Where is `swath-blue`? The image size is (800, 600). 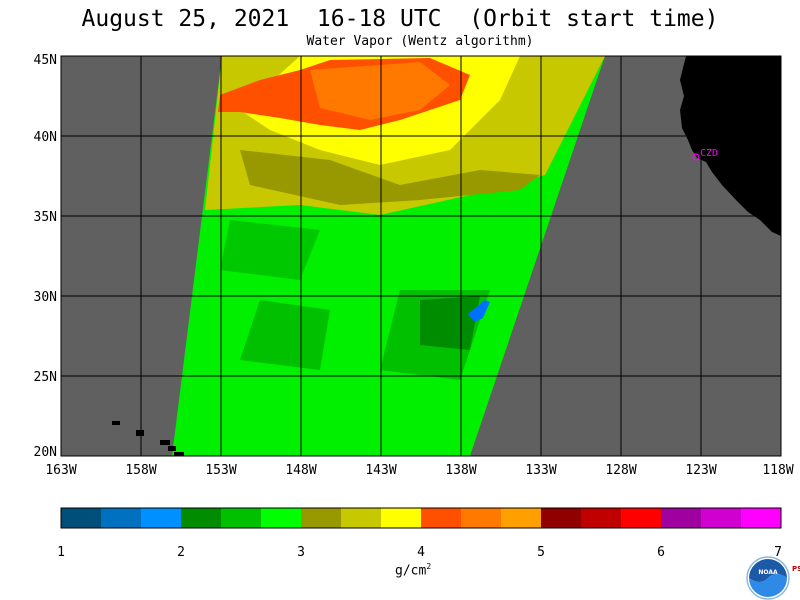
swath-blue is located at coordinates (479, 311).